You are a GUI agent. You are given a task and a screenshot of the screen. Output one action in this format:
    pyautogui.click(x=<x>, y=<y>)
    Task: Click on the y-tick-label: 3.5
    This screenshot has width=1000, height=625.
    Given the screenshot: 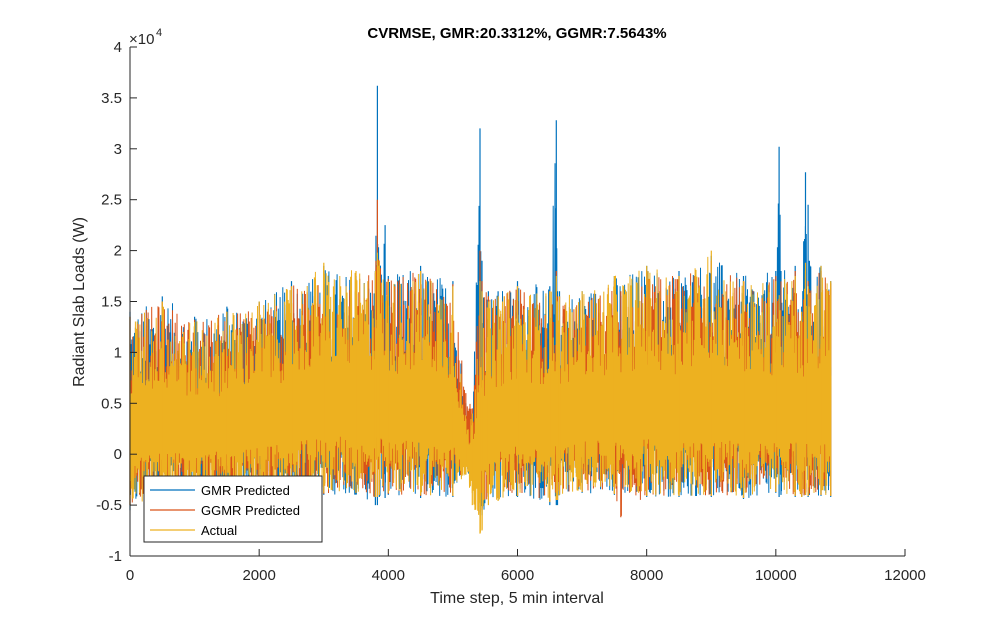 What is the action you would take?
    pyautogui.click(x=111, y=98)
    